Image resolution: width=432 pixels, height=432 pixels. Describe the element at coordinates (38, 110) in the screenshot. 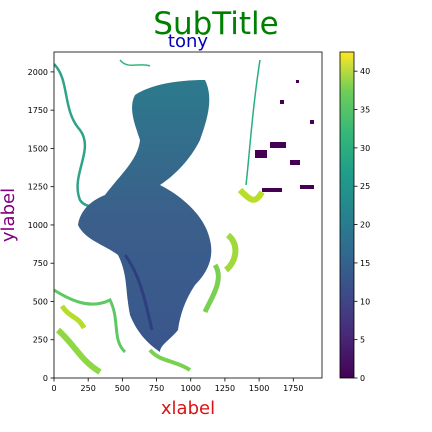

I see `y-tick-label: 1750` at that location.